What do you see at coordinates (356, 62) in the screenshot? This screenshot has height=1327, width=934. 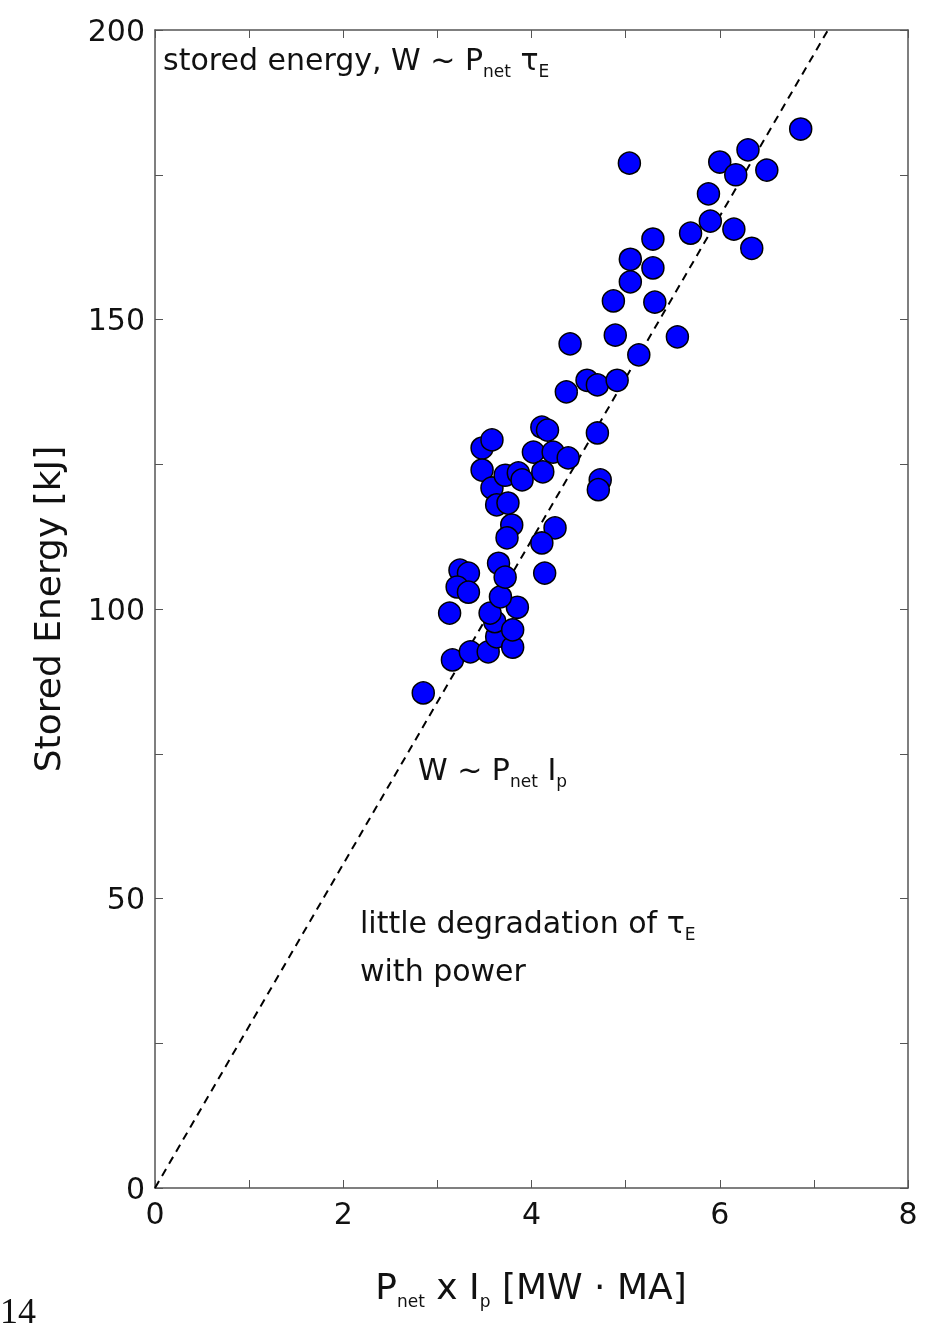 I see `annotation: stored energy, W ~ P$_{net}$ τ$_{E}$` at bounding box center [356, 62].